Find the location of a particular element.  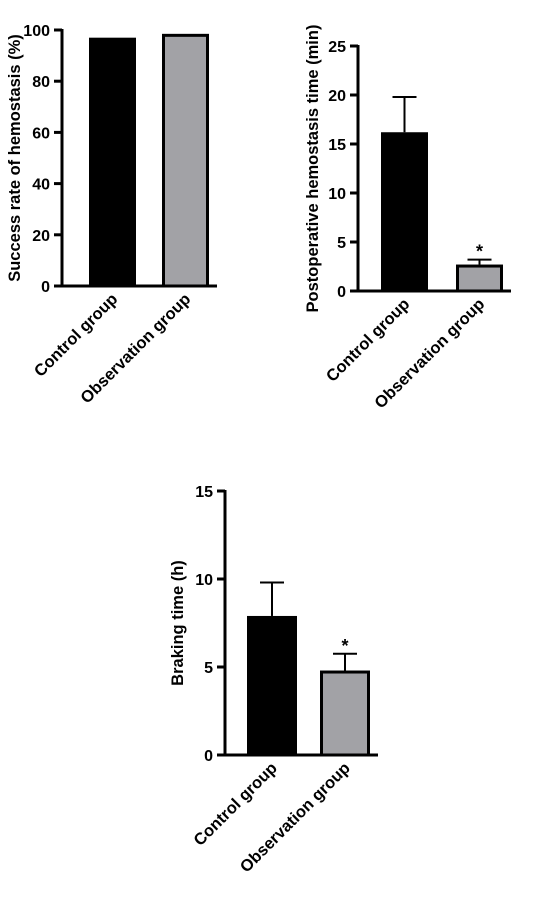

y-tick-label: 25 is located at coordinates (337, 47).